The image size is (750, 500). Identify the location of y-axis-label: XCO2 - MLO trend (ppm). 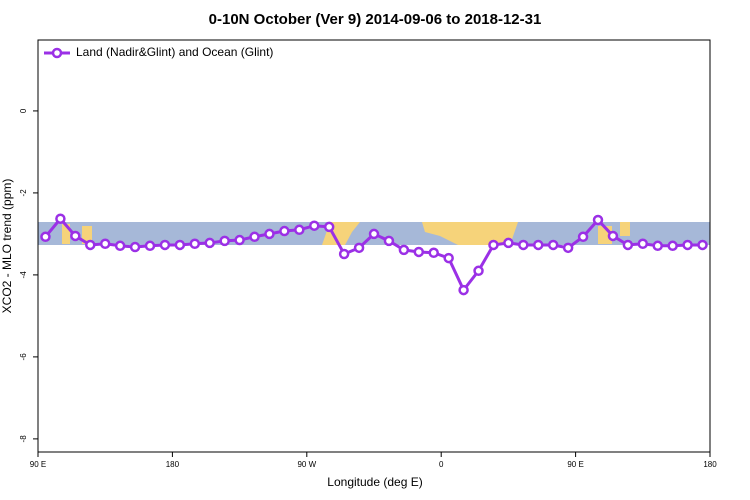
(7, 246).